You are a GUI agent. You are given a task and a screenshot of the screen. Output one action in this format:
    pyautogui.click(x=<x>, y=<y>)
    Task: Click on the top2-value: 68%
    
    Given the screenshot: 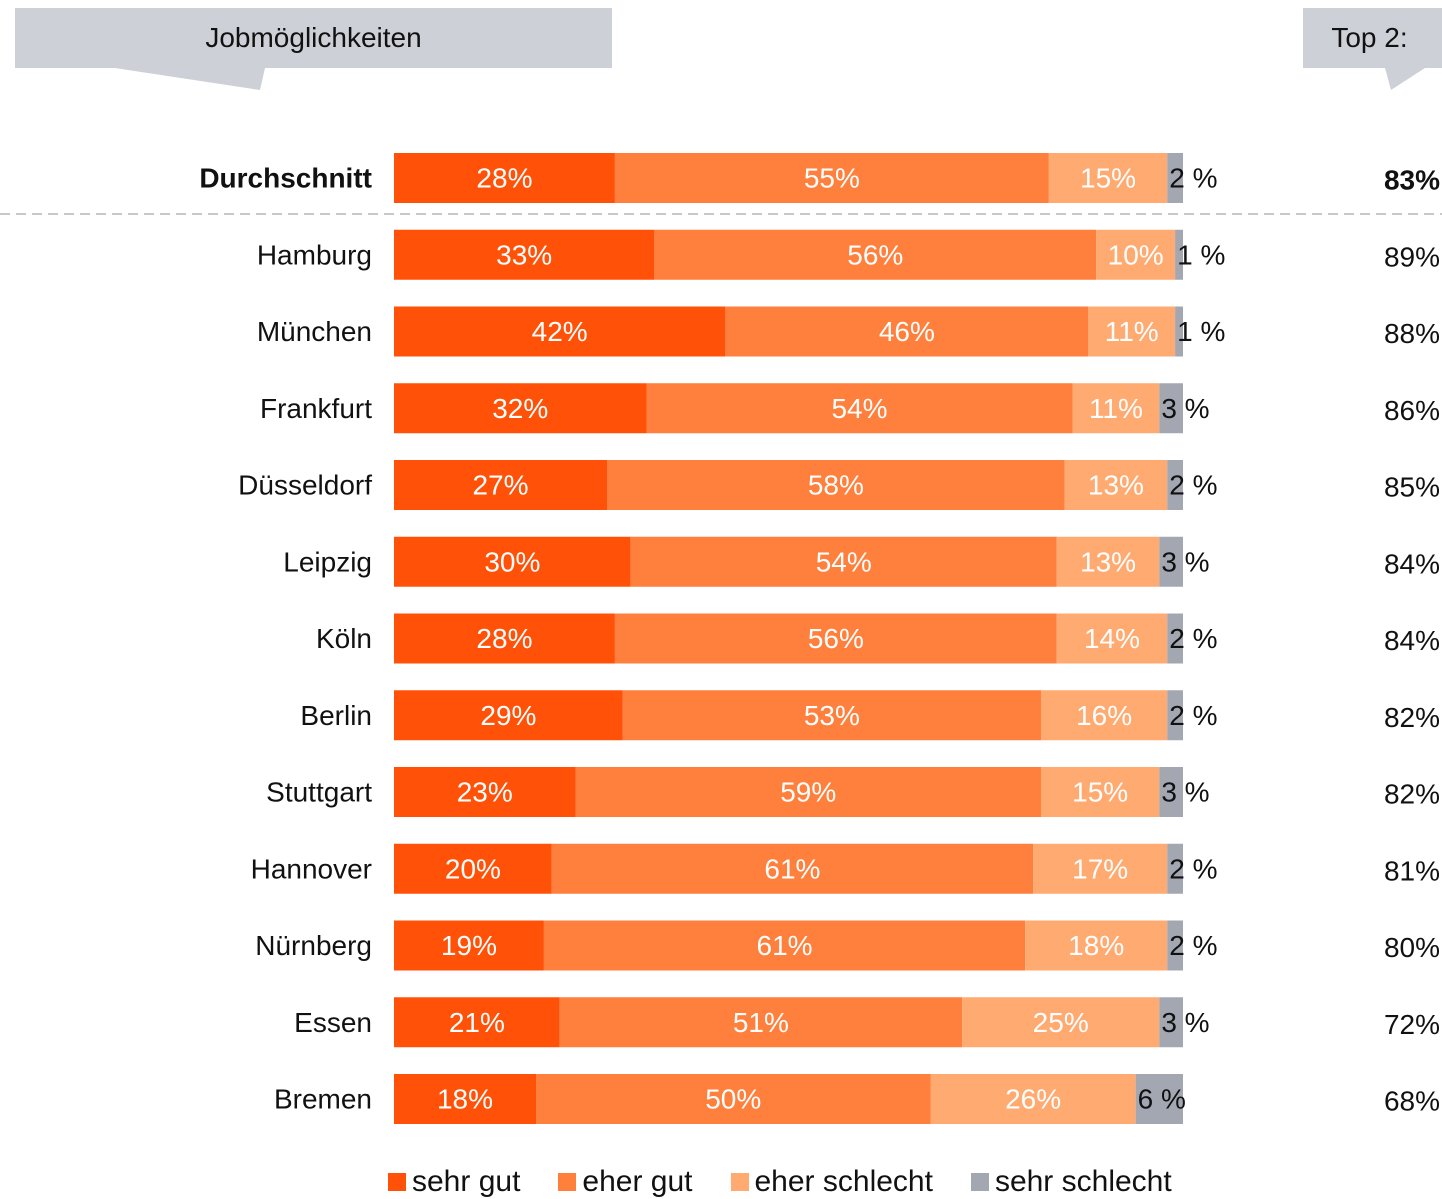 What is the action you would take?
    pyautogui.click(x=1412, y=1101)
    